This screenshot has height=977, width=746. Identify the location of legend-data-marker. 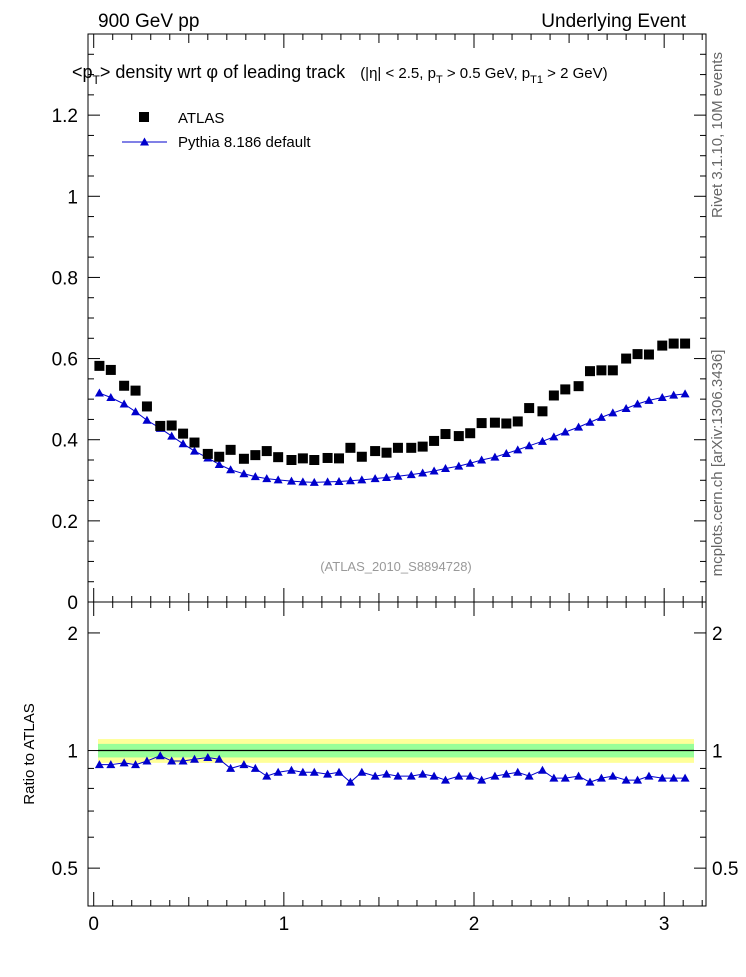
(144, 117).